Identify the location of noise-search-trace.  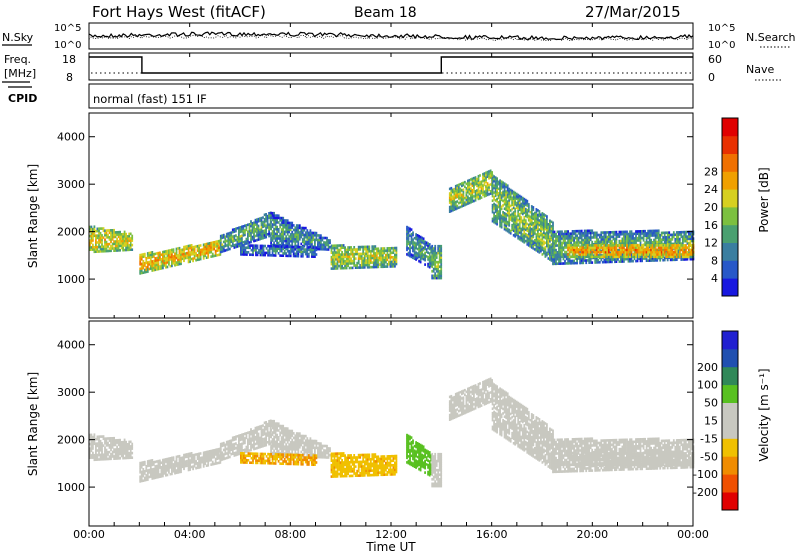
(391, 38).